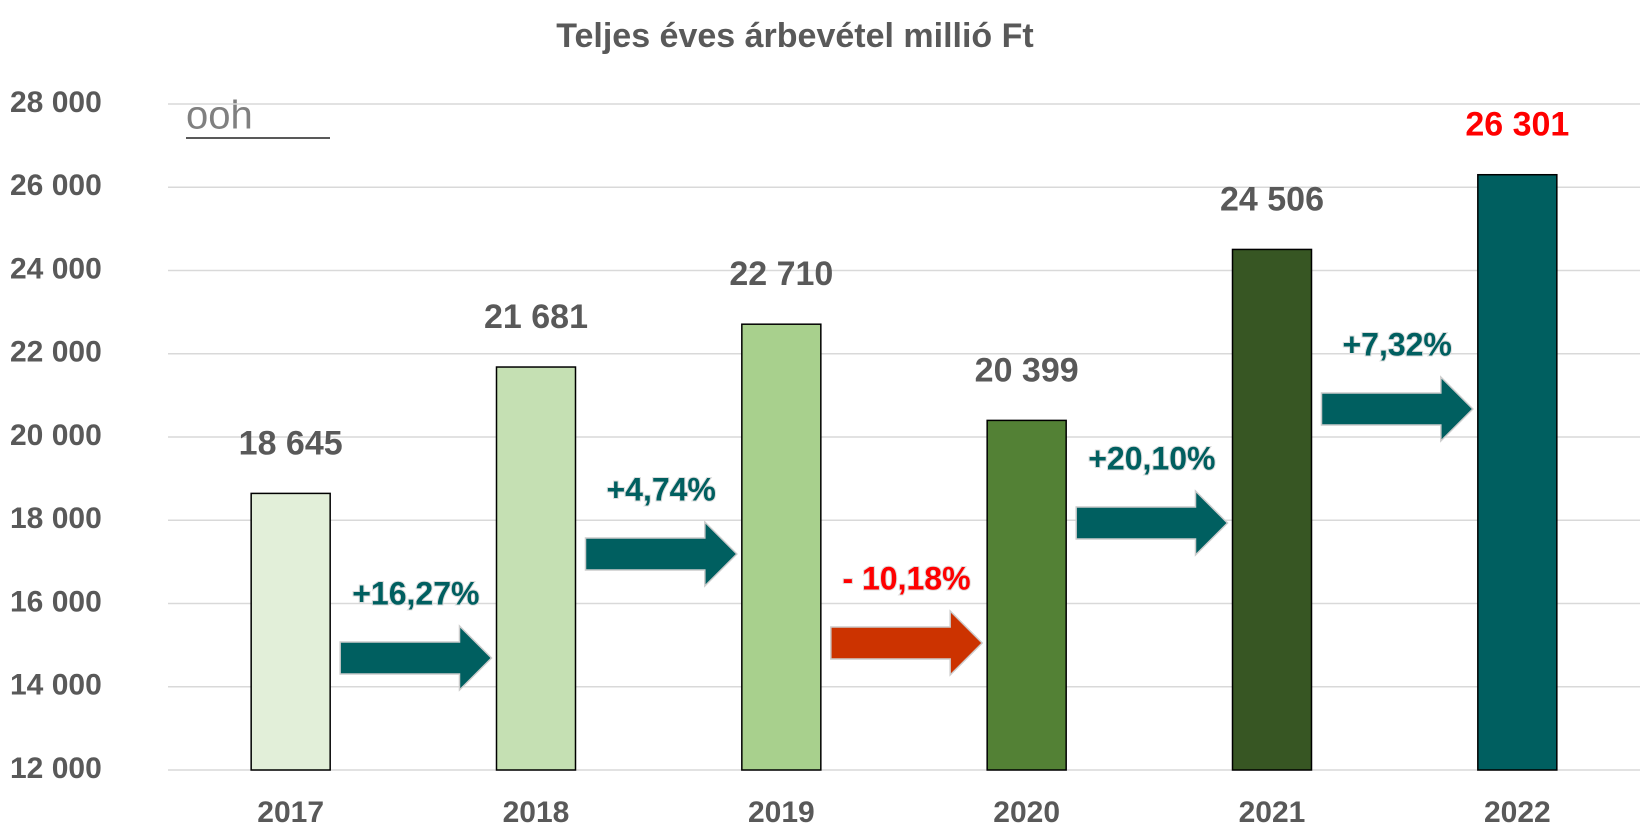 This screenshot has height=832, width=1647. I want to click on y-tick-label: 14 000, so click(56, 685).